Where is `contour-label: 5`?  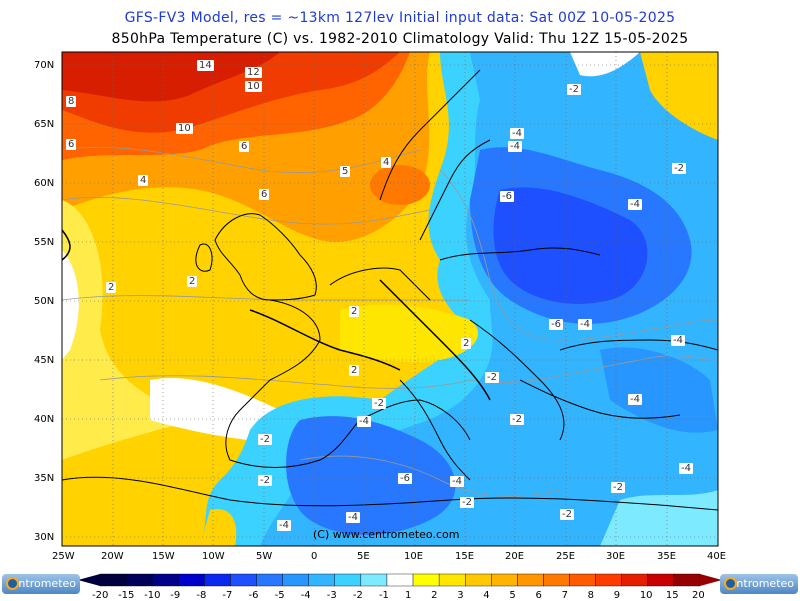 contour-label: 5 is located at coordinates (345, 171).